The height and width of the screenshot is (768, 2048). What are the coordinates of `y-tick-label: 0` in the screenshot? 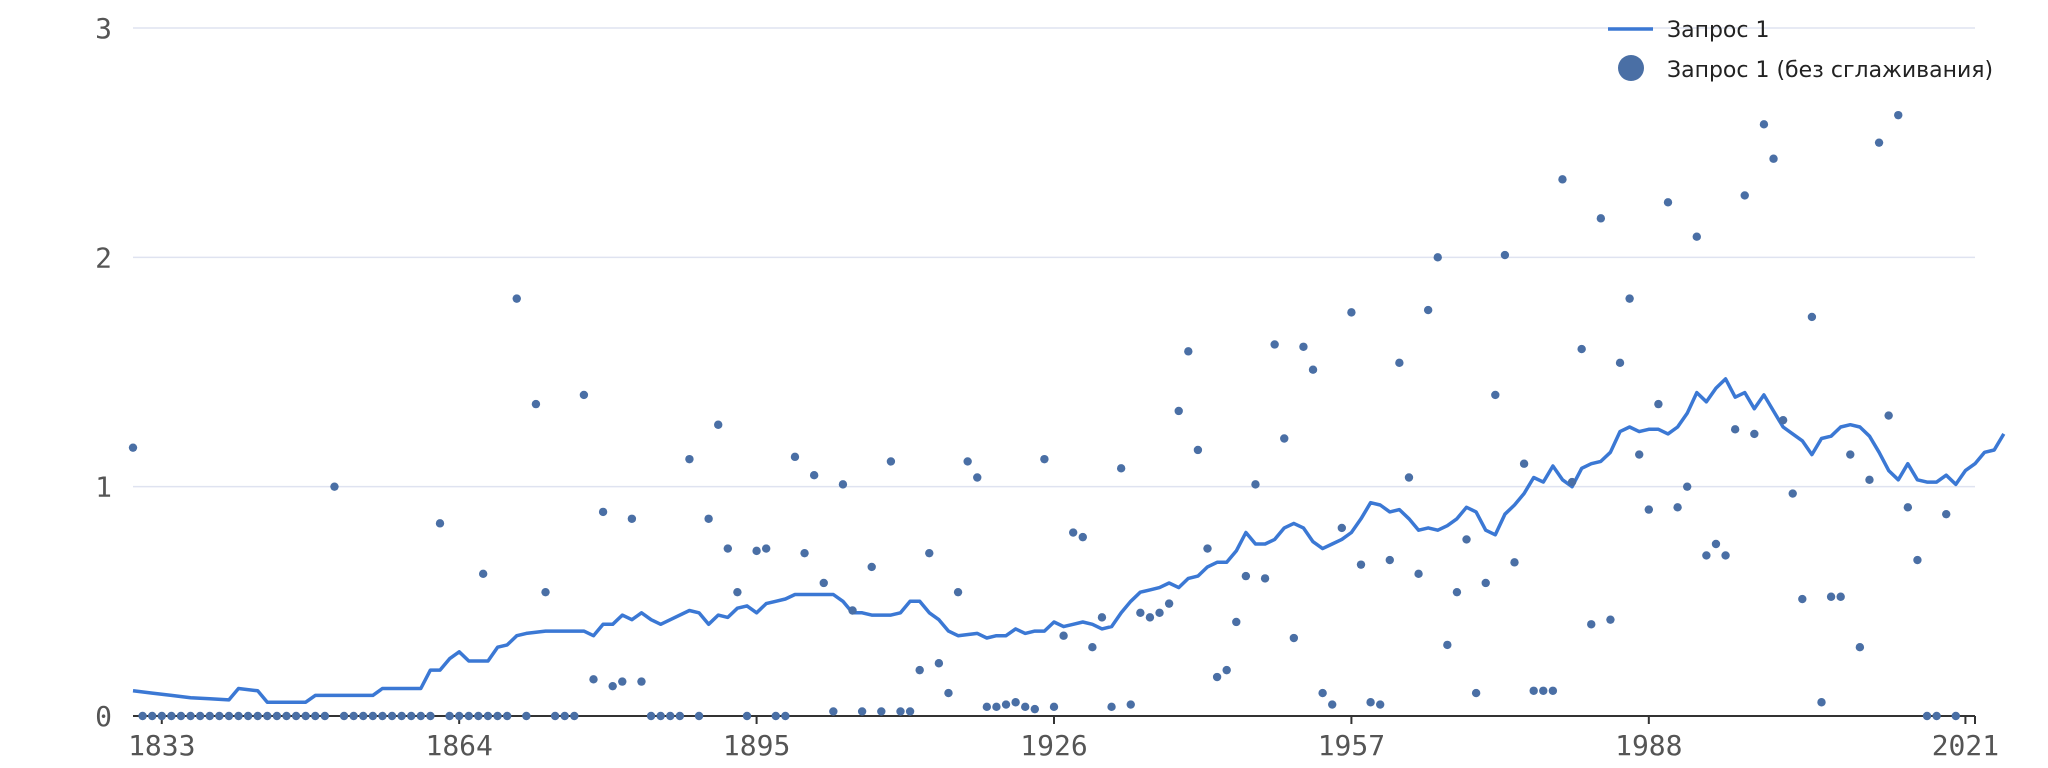 It's located at (103, 716).